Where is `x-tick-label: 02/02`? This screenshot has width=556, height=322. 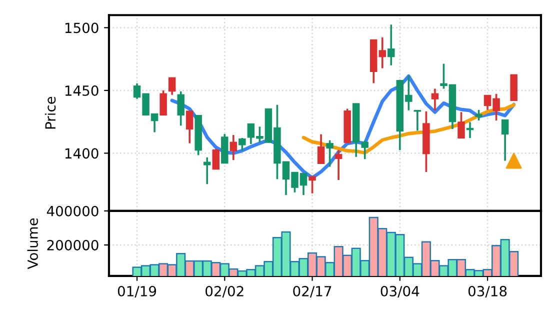 x-tick-label: 02/02 is located at coordinates (225, 292).